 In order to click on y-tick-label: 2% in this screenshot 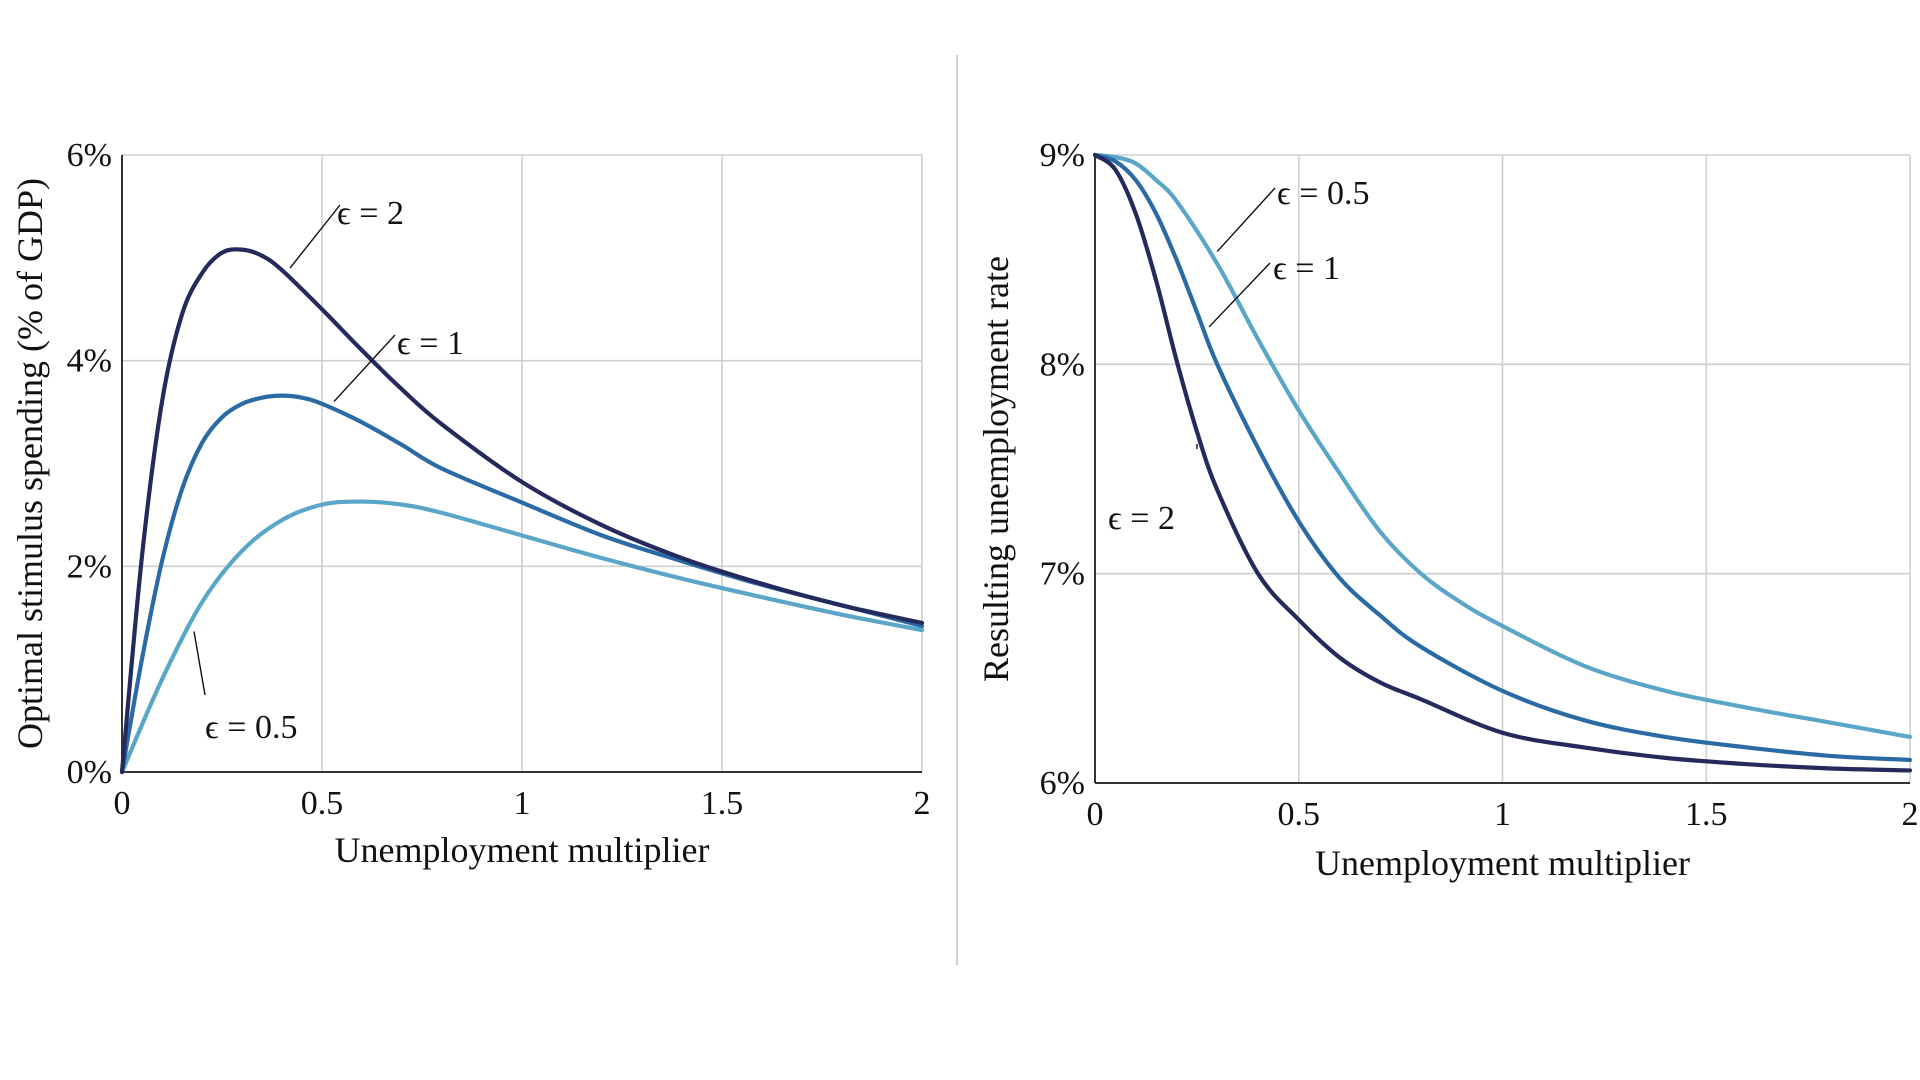, I will do `click(89, 566)`.